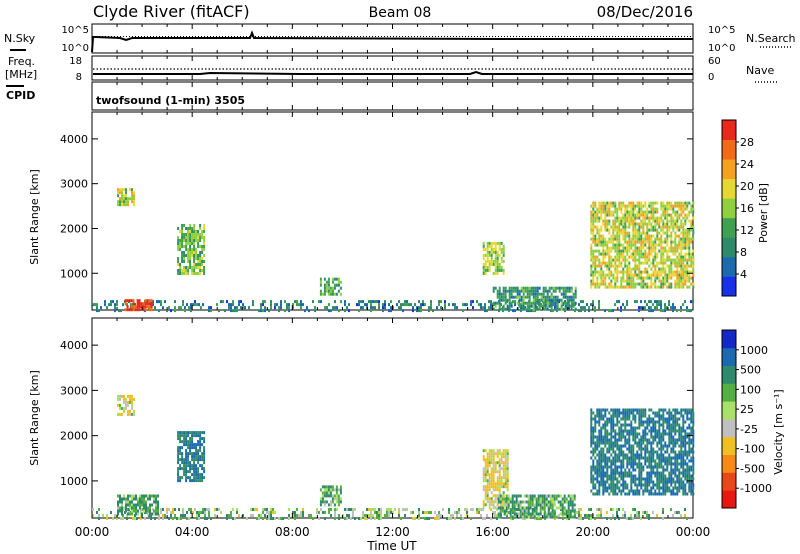  I want to click on nsky-label: N.Sky, so click(20, 38).